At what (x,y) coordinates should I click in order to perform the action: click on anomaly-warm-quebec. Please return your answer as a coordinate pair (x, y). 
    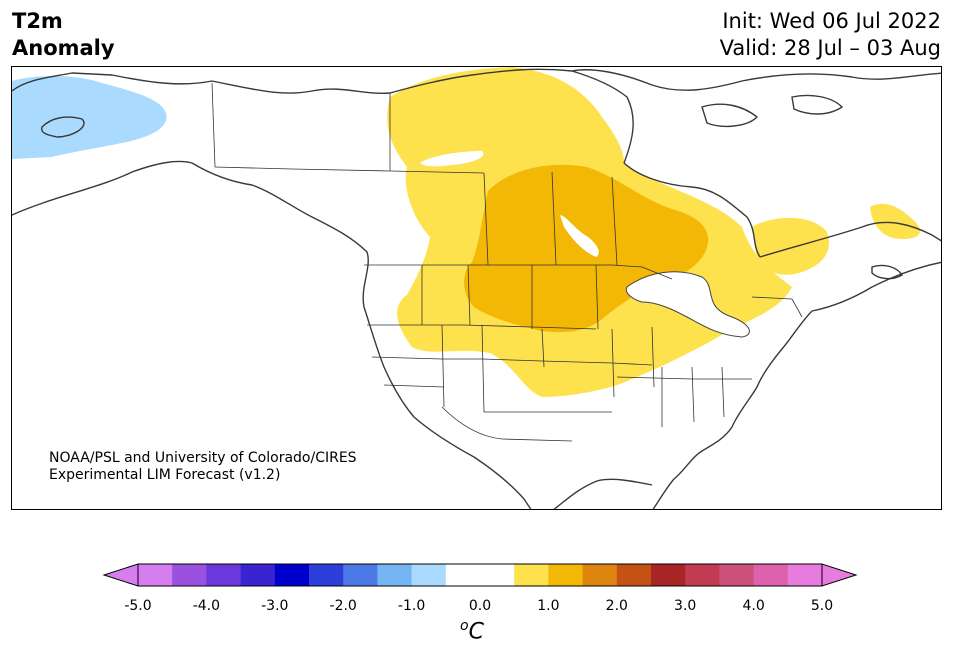
    Looking at the image, I should click on (791, 246).